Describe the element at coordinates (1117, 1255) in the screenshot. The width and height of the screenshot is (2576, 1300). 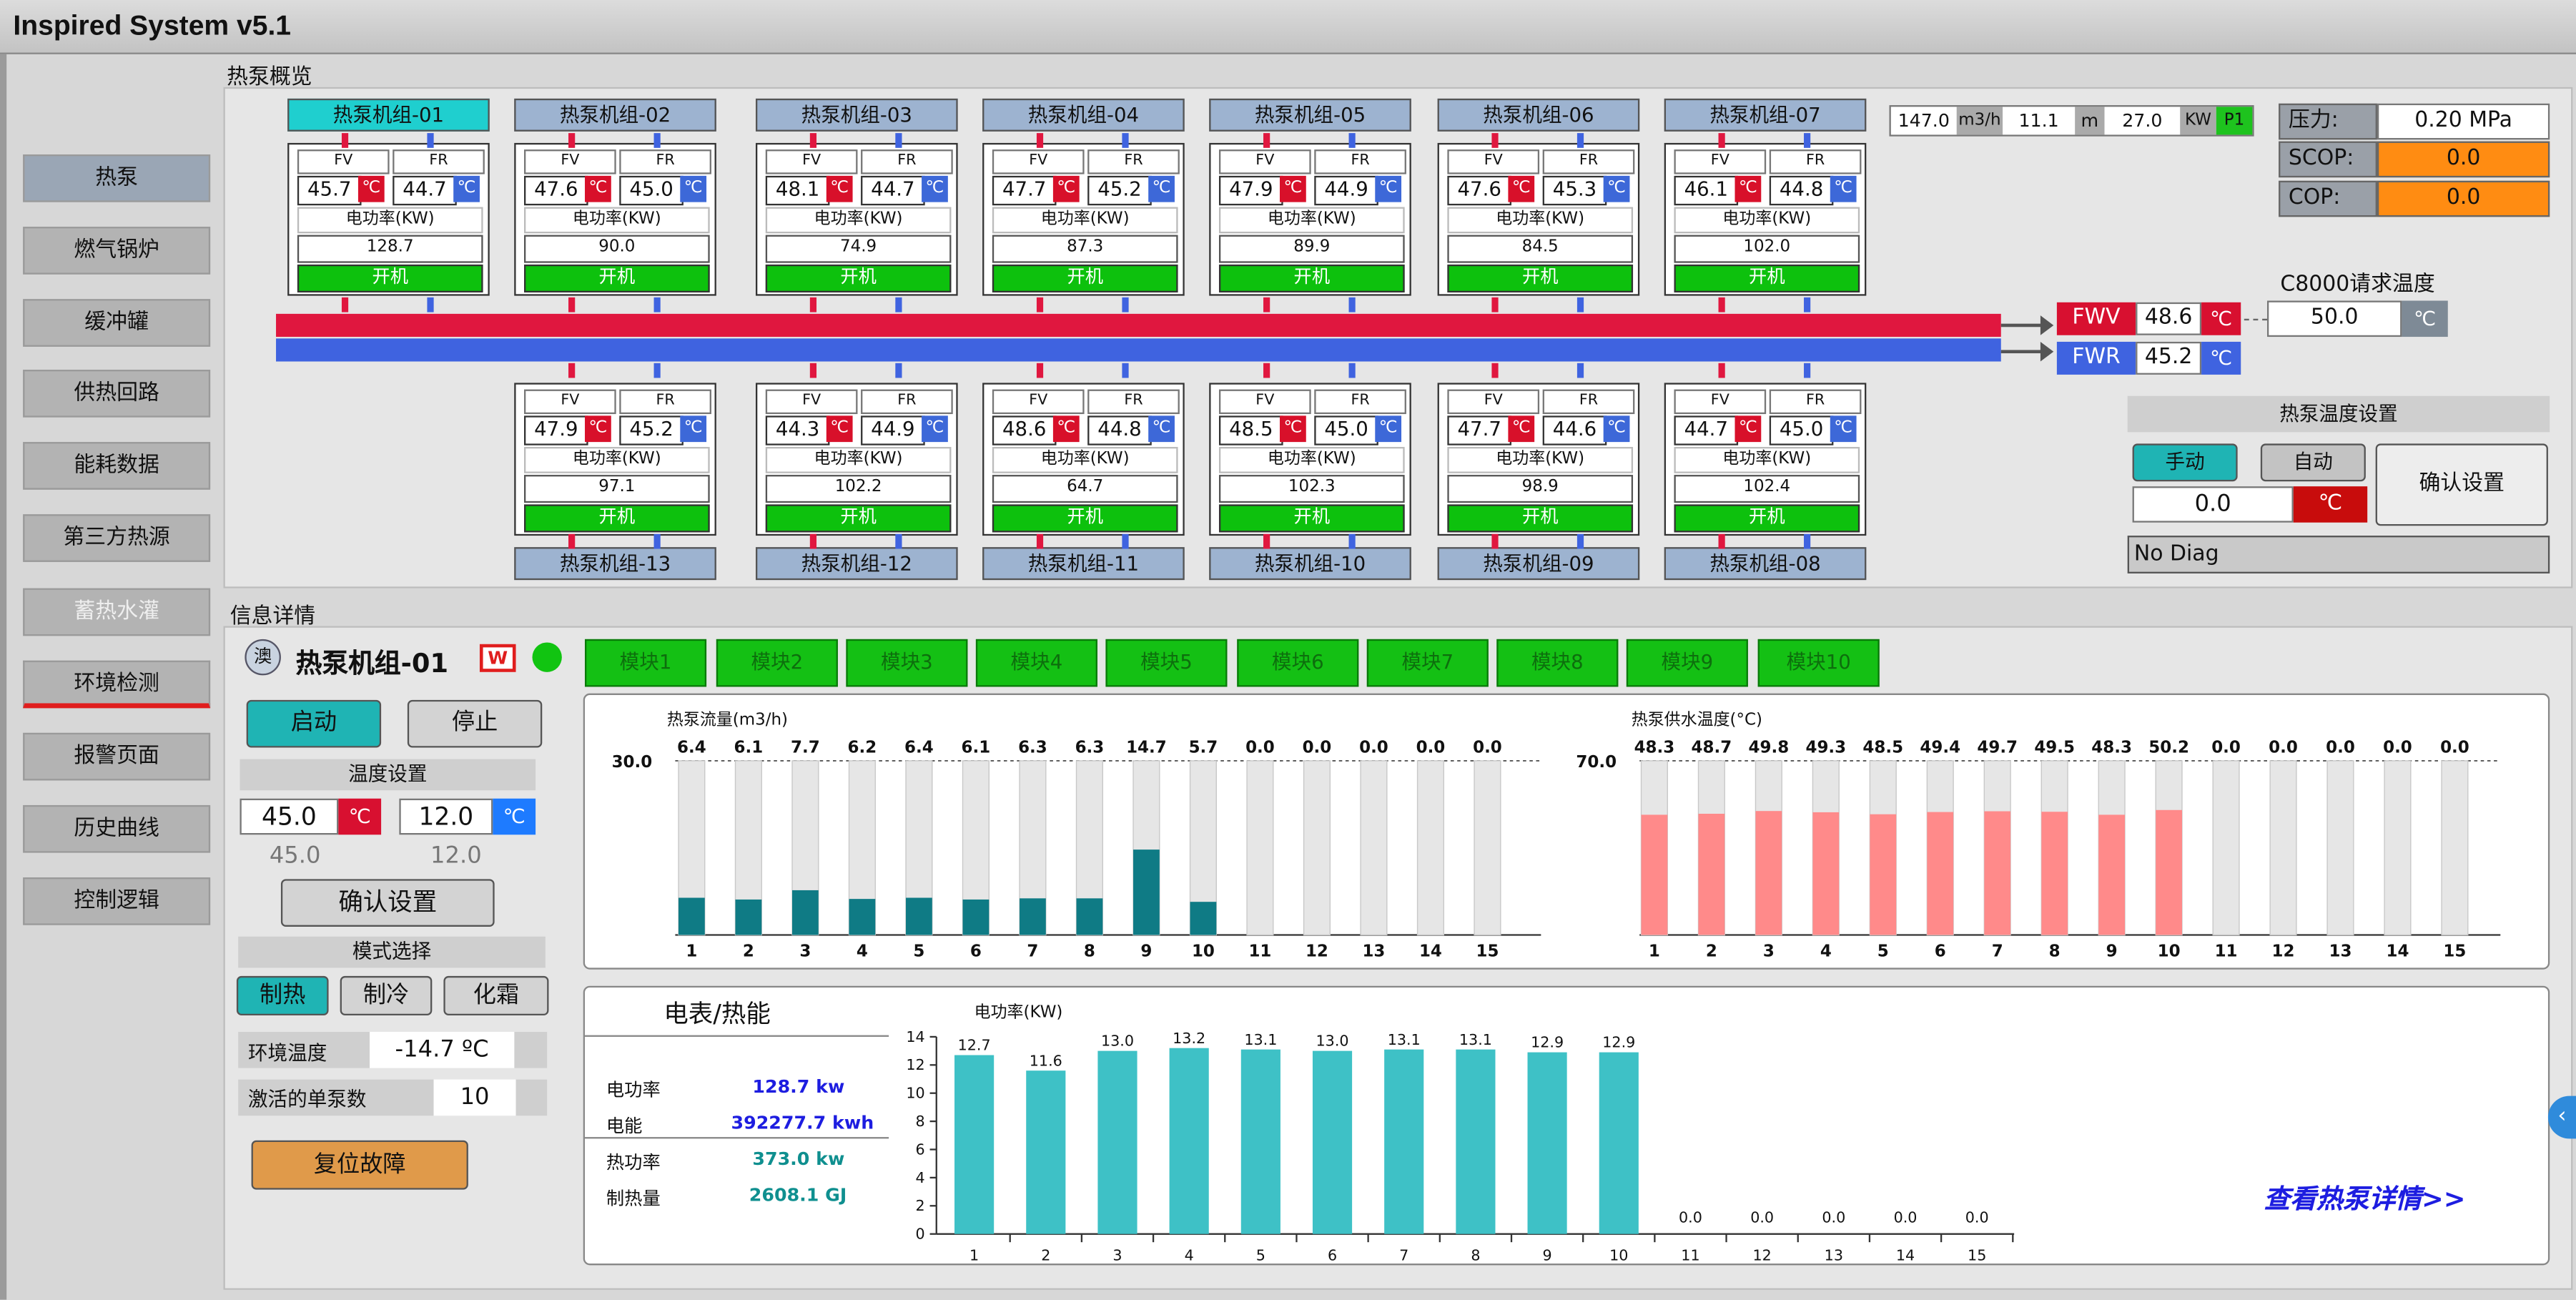
I see `category-label: 3` at that location.